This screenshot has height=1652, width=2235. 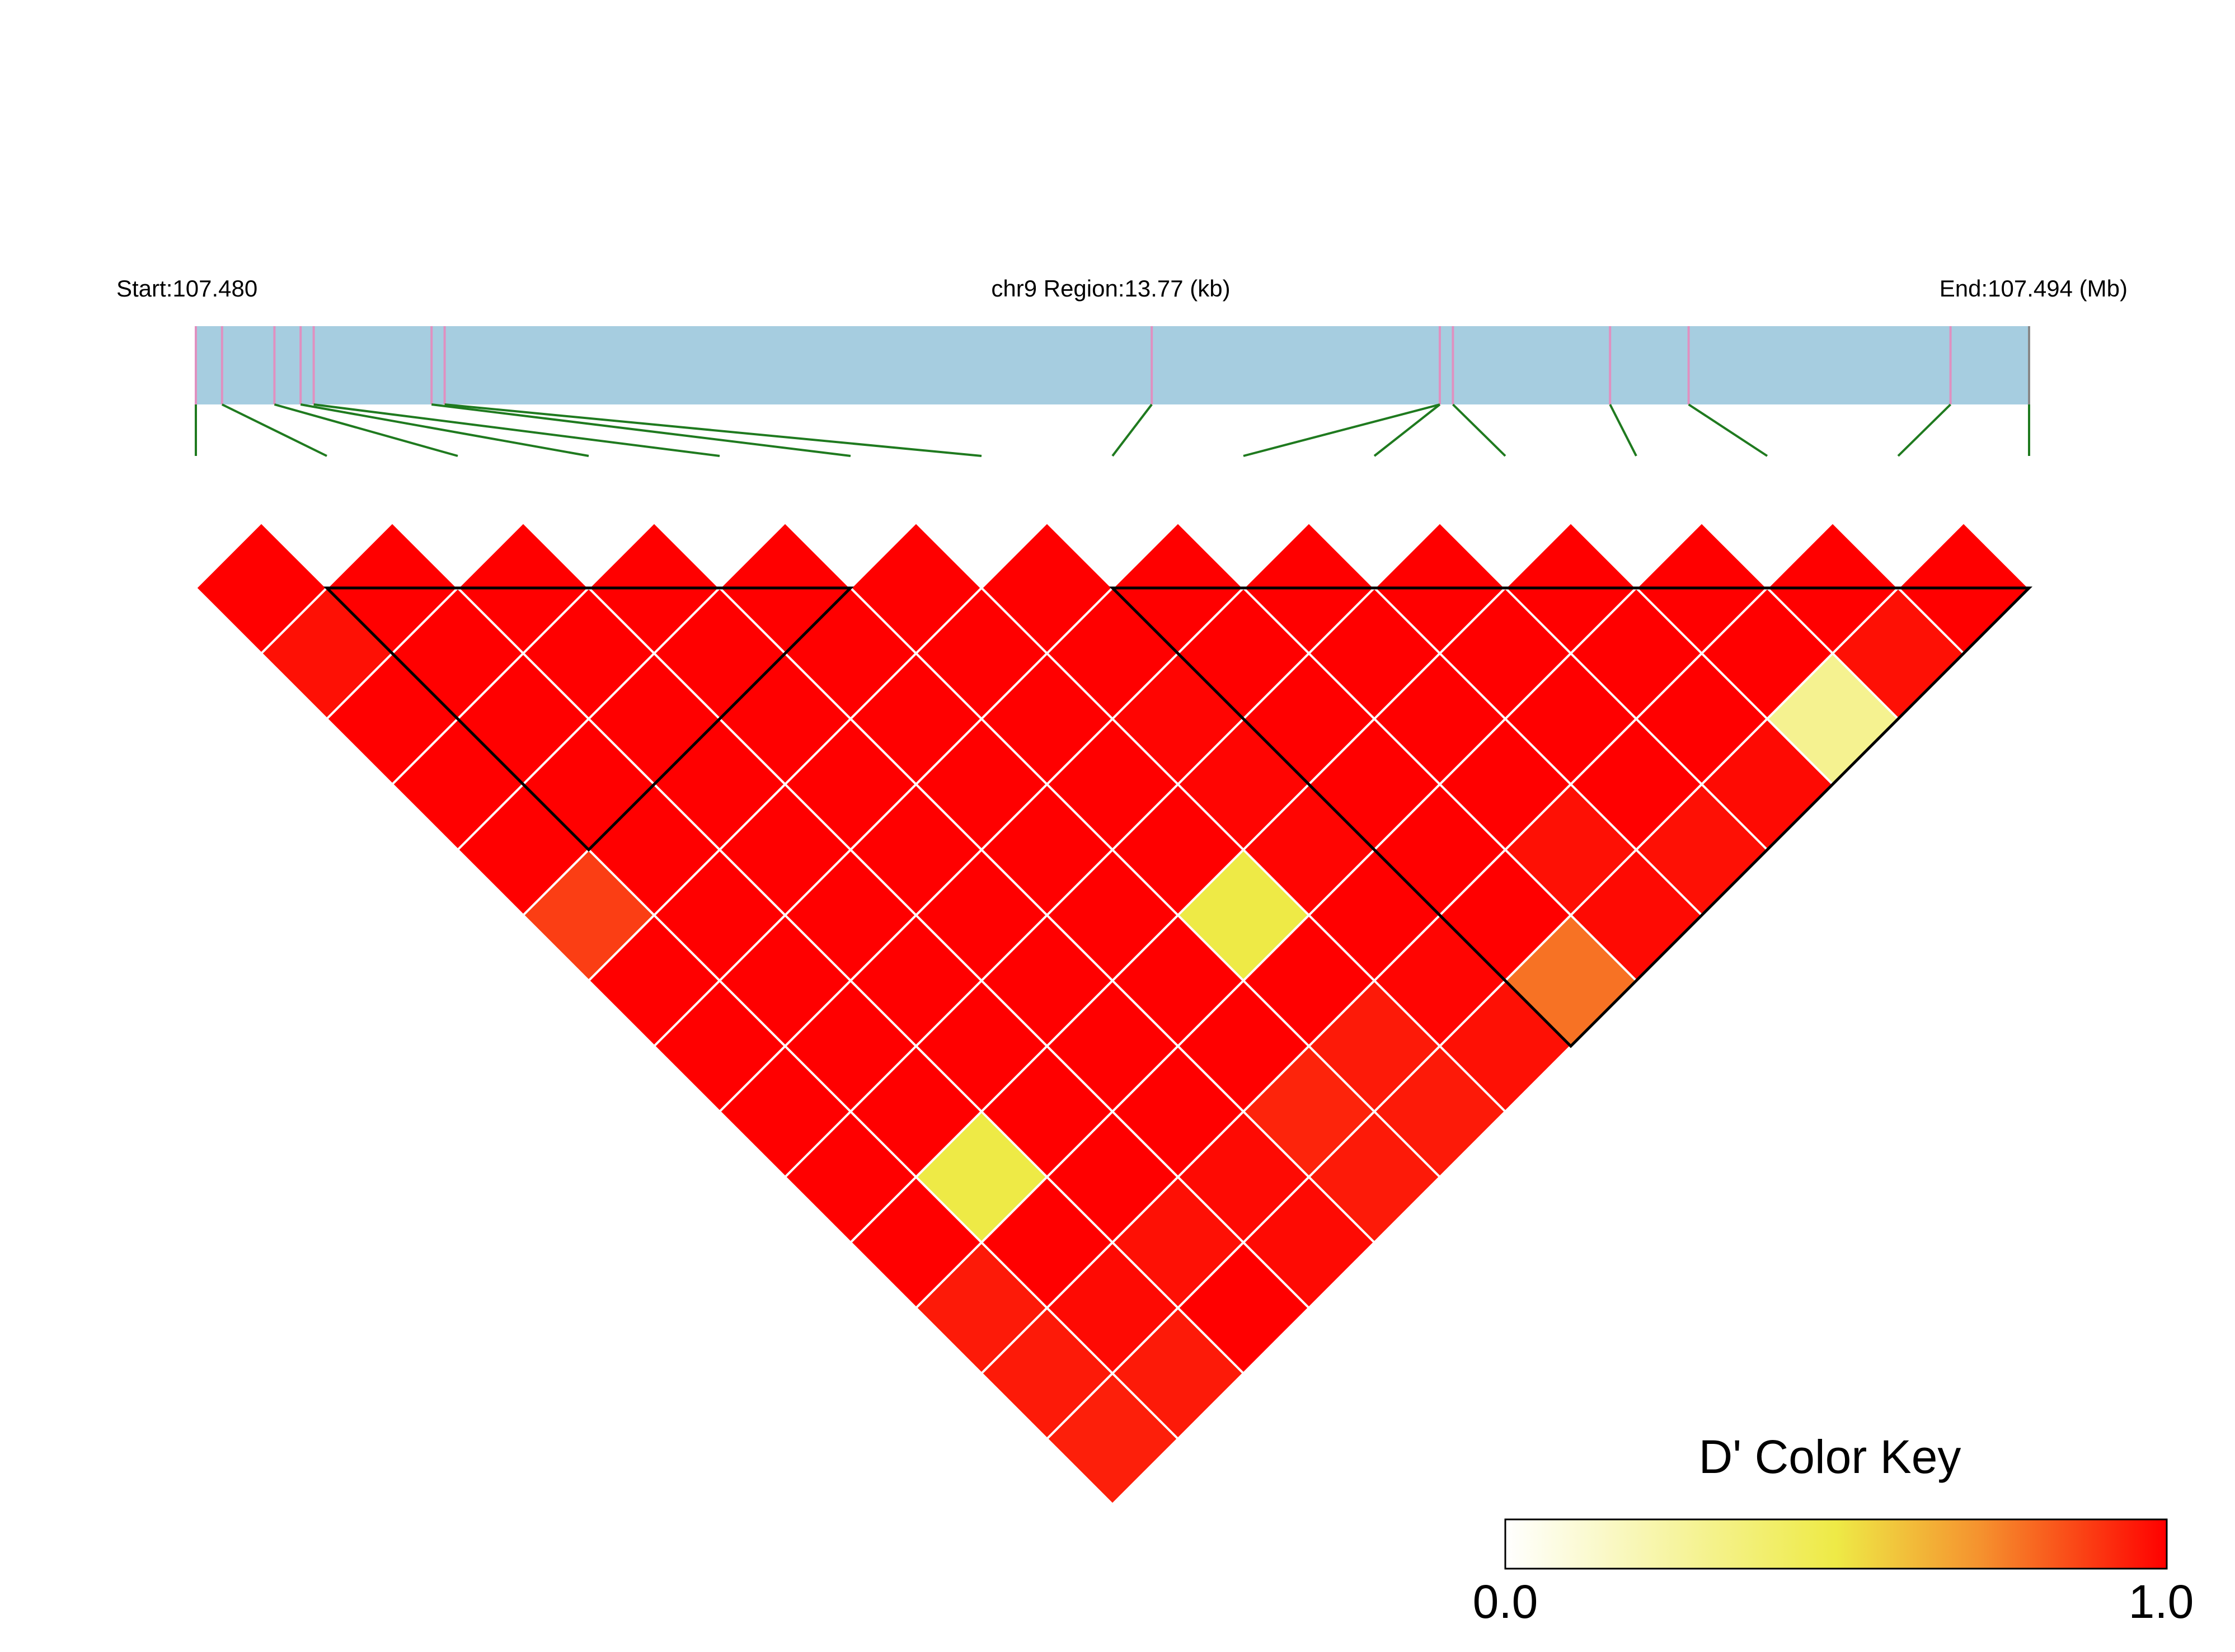 I want to click on color-key-min-label: 0.0, so click(x=1505, y=1602).